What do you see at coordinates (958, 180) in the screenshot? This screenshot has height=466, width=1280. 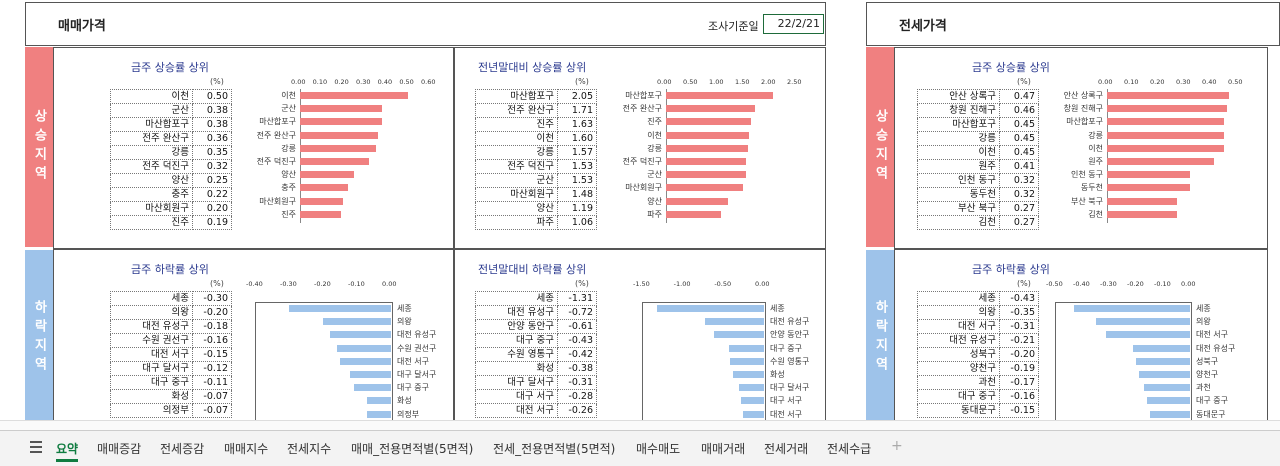 I see `region-name-cell: 인천 동구` at bounding box center [958, 180].